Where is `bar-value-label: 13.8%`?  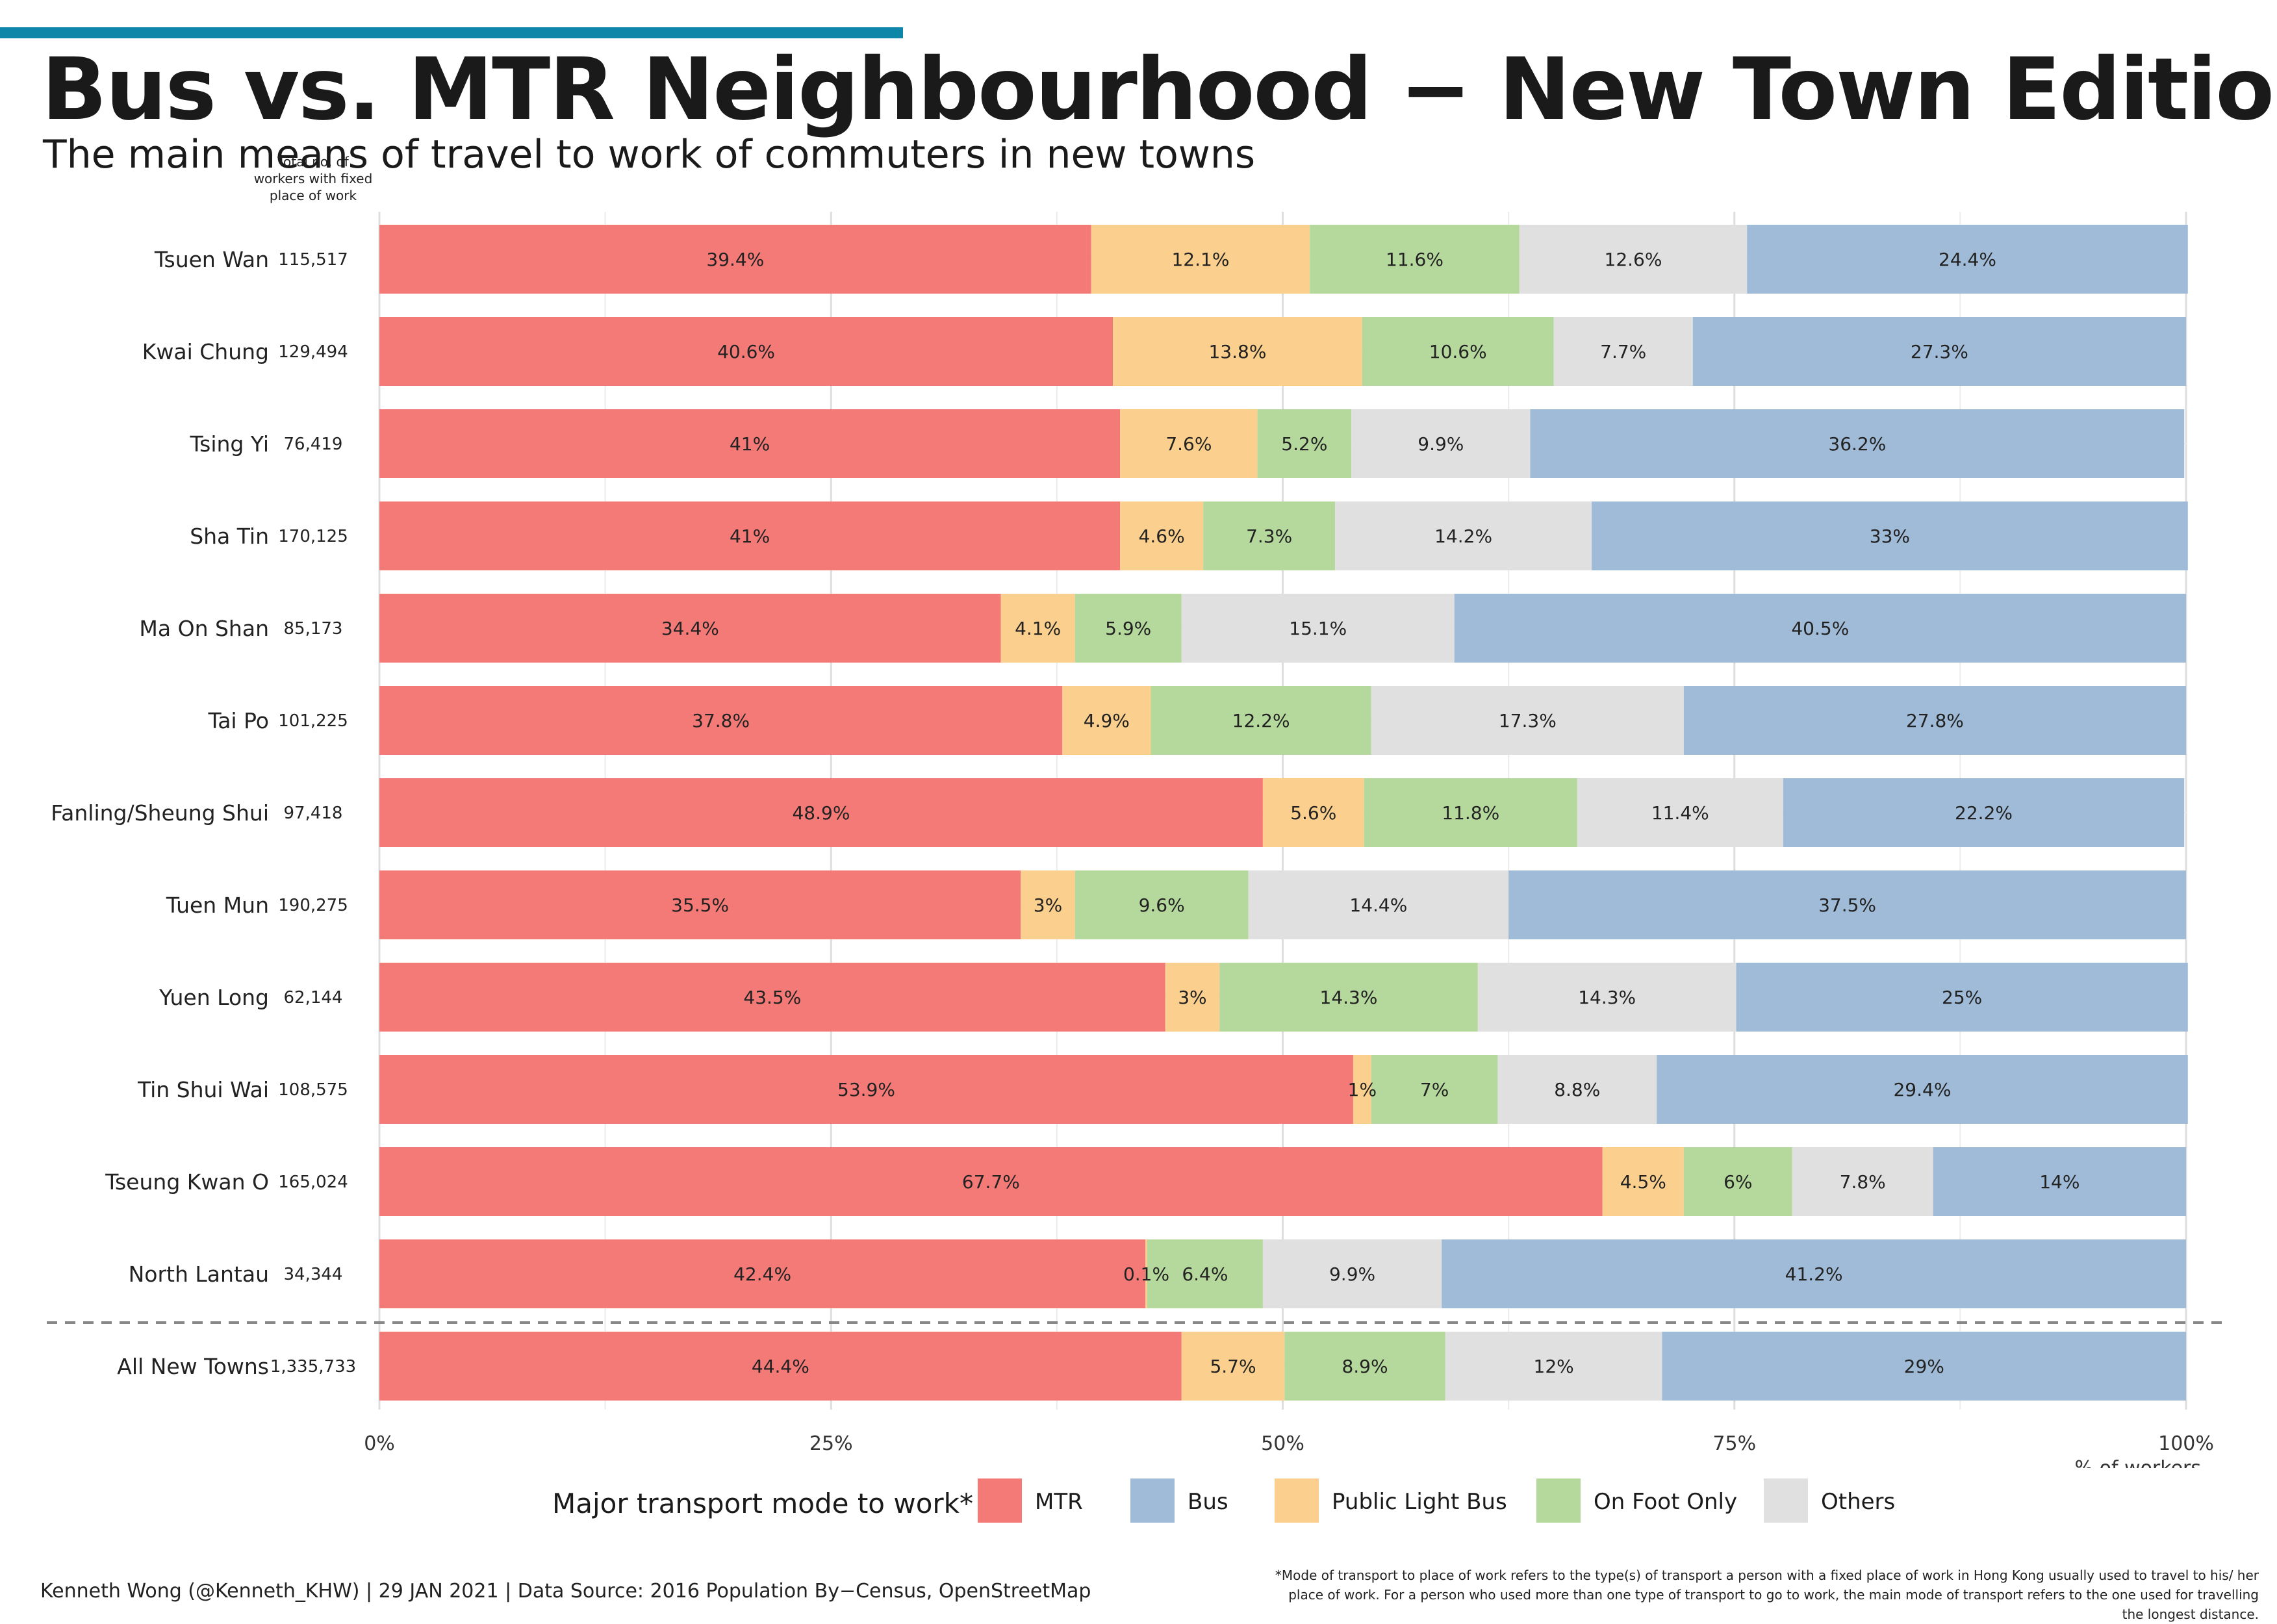 bar-value-label: 13.8% is located at coordinates (1237, 351).